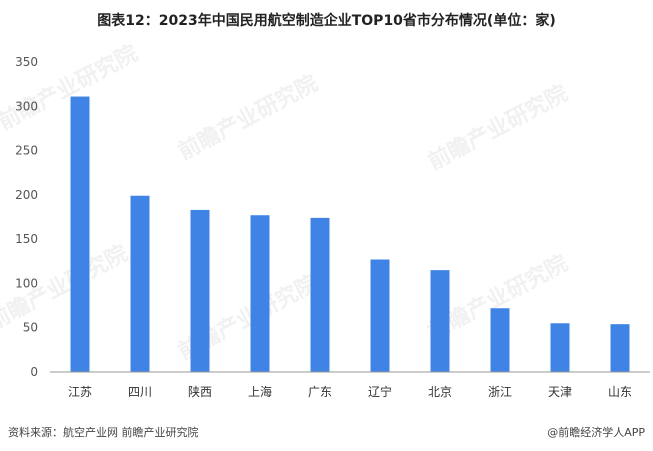 Image resolution: width=653 pixels, height=451 pixels. What do you see at coordinates (80, 392) in the screenshot?
I see `x-tick-label: 江苏` at bounding box center [80, 392].